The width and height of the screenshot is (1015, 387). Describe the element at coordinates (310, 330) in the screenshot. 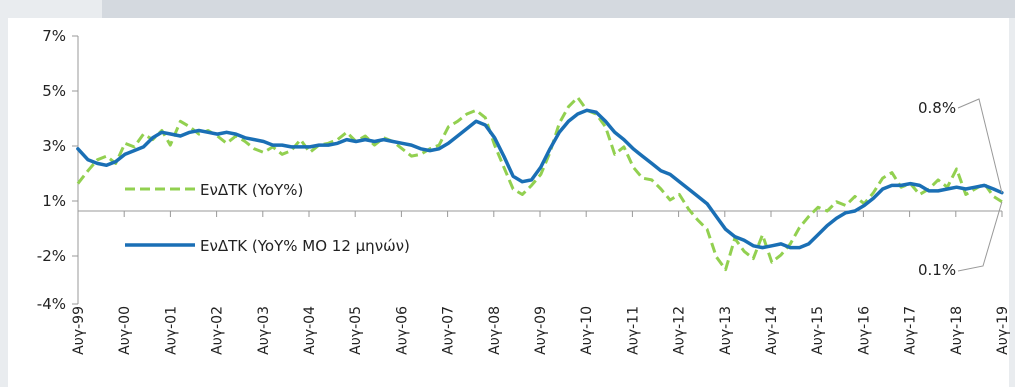

I see `x-tick-label: Αυγ-04` at that location.